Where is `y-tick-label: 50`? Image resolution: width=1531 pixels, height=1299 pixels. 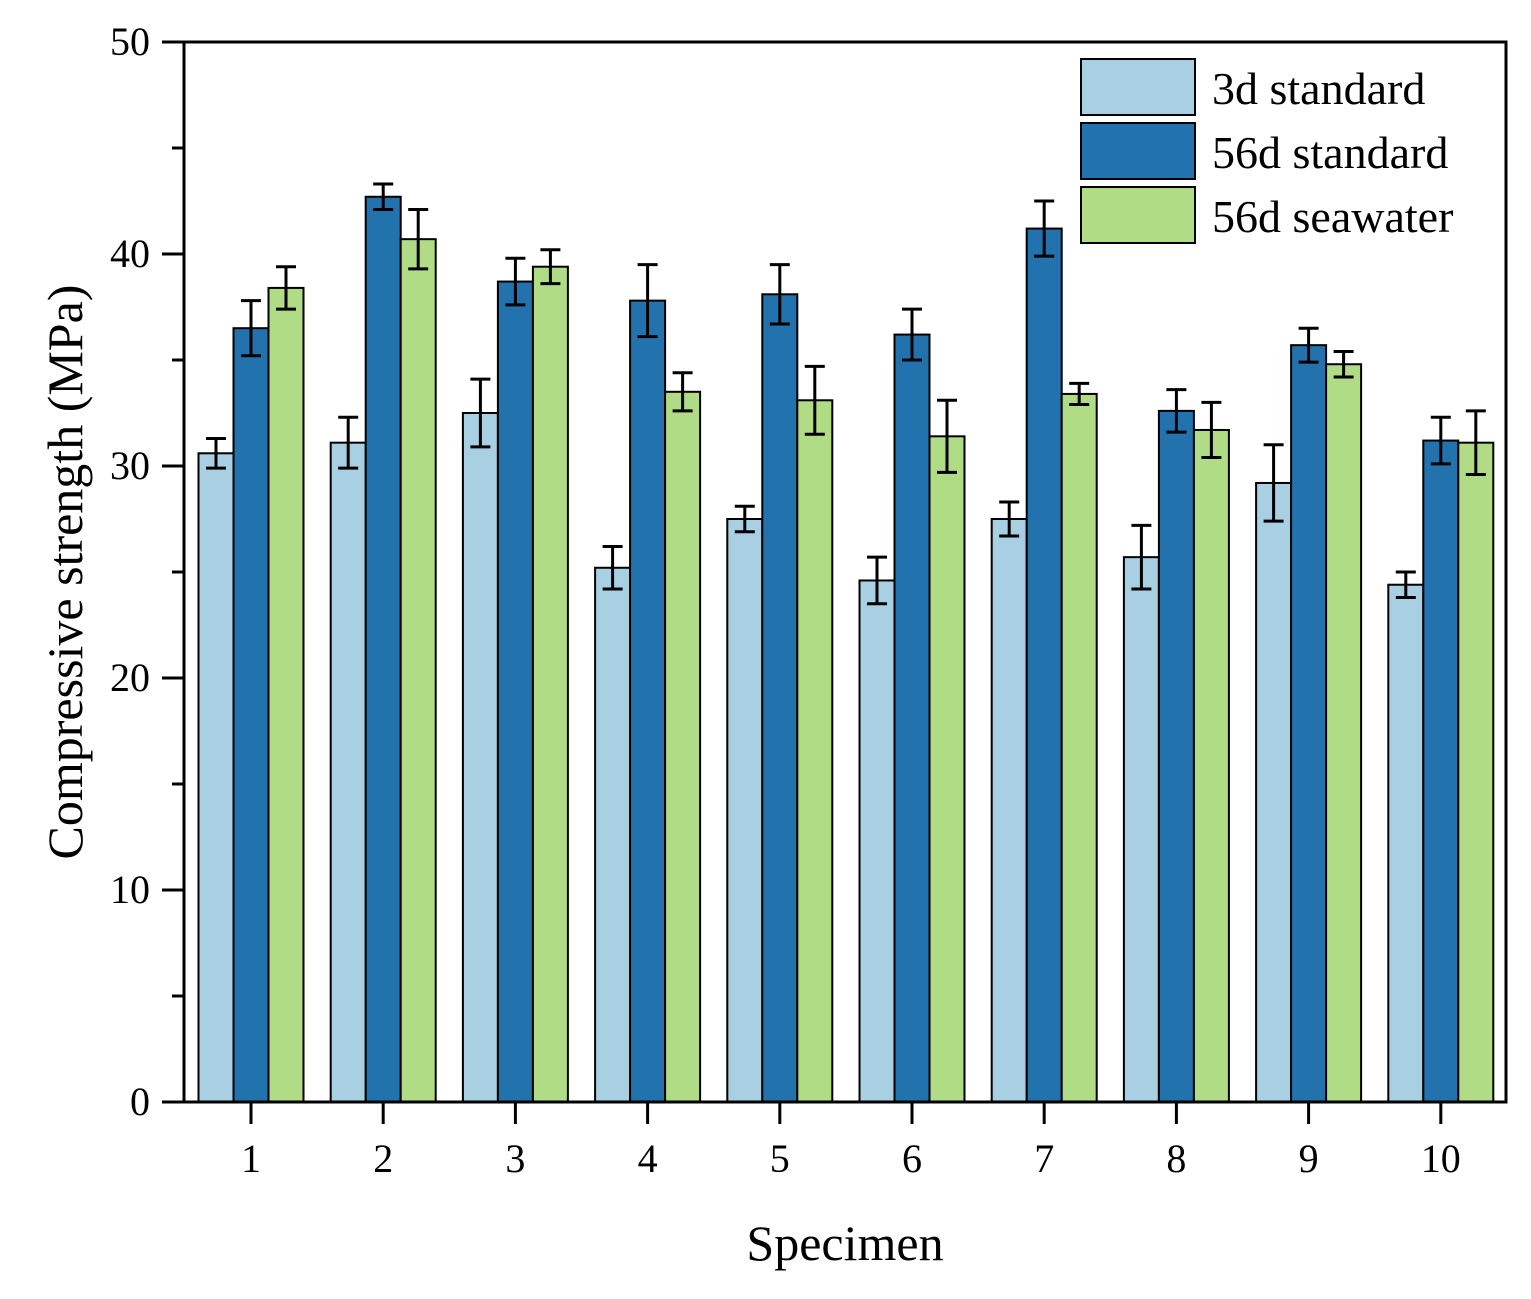
y-tick-label: 50 is located at coordinates (130, 41).